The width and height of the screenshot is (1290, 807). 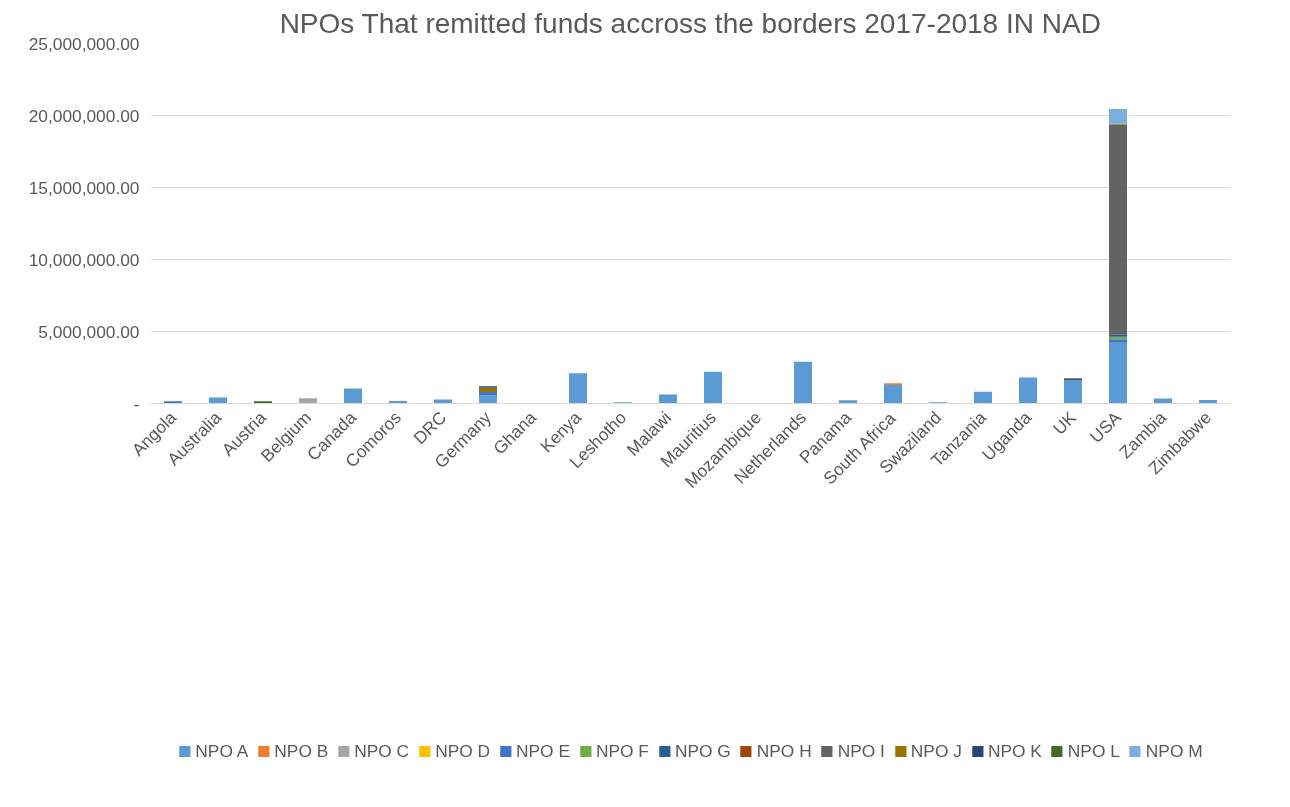 I want to click on legend-label: NPO D, so click(x=463, y=751).